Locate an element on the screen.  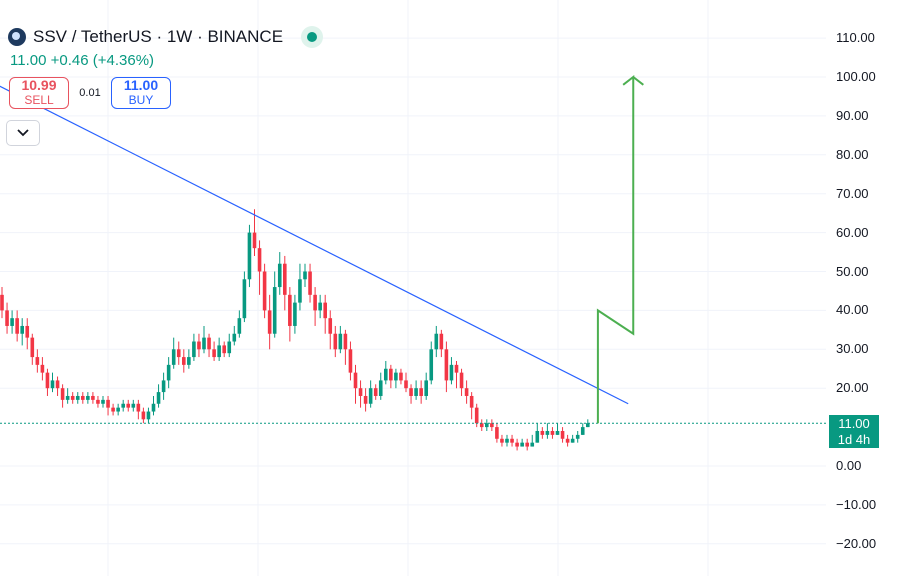
live-status-dot-icon is located at coordinates (312, 37).